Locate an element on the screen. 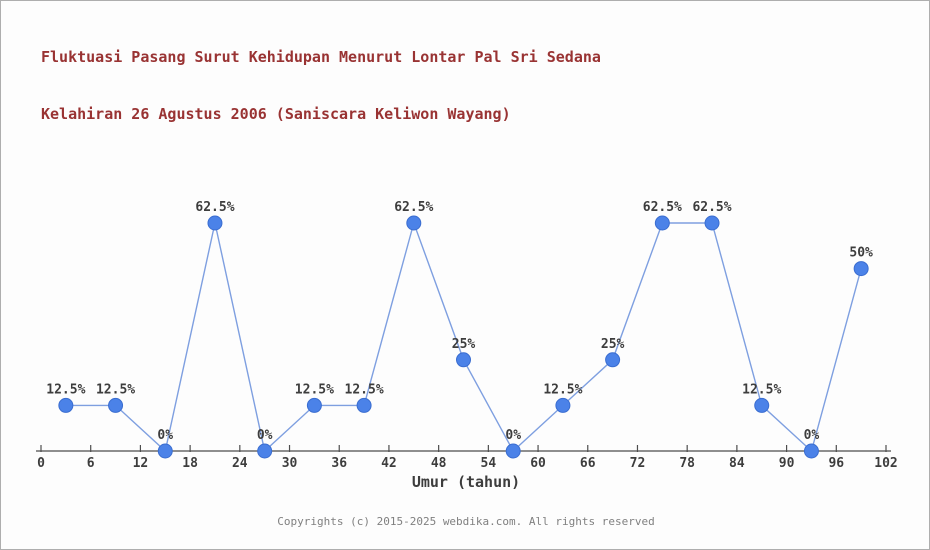 This screenshot has width=930, height=550. x-tick-label: 96 is located at coordinates (836, 463).